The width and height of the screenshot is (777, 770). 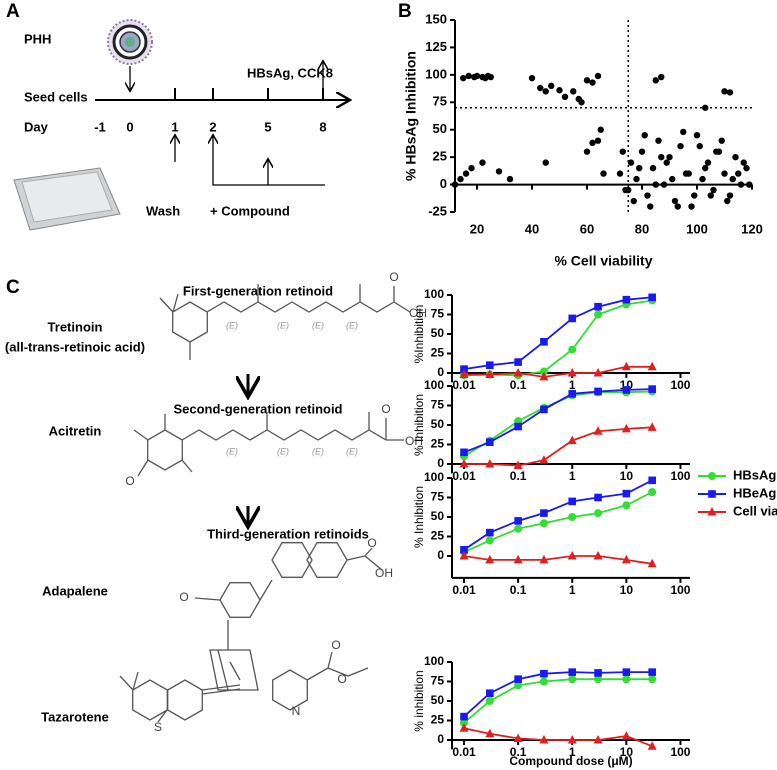 I want to click on x-tick-label: 120, so click(x=752, y=228).